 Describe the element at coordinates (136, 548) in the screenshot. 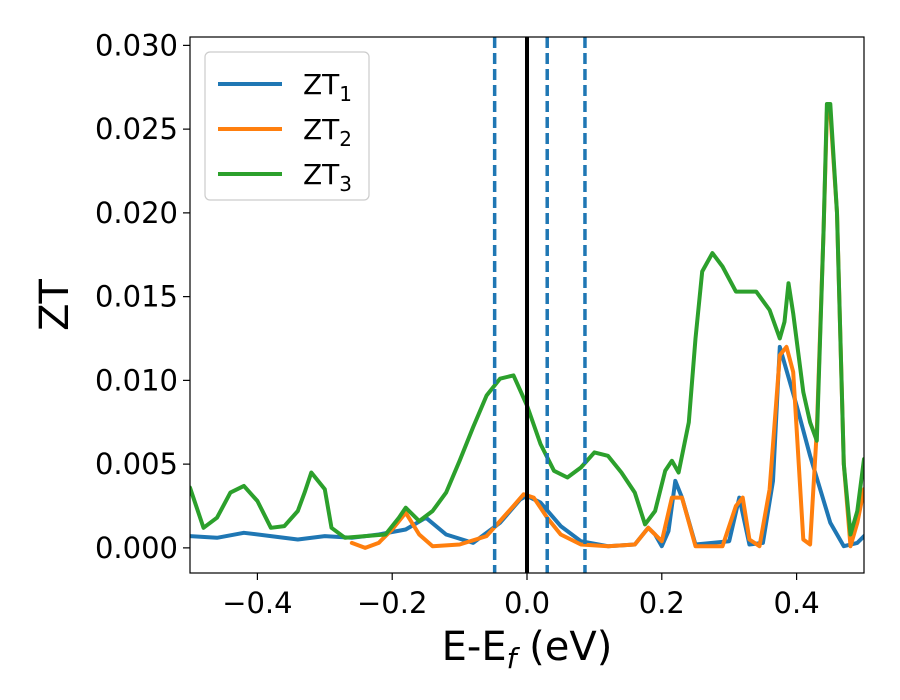

I see `y-tick-label: 0.000` at that location.